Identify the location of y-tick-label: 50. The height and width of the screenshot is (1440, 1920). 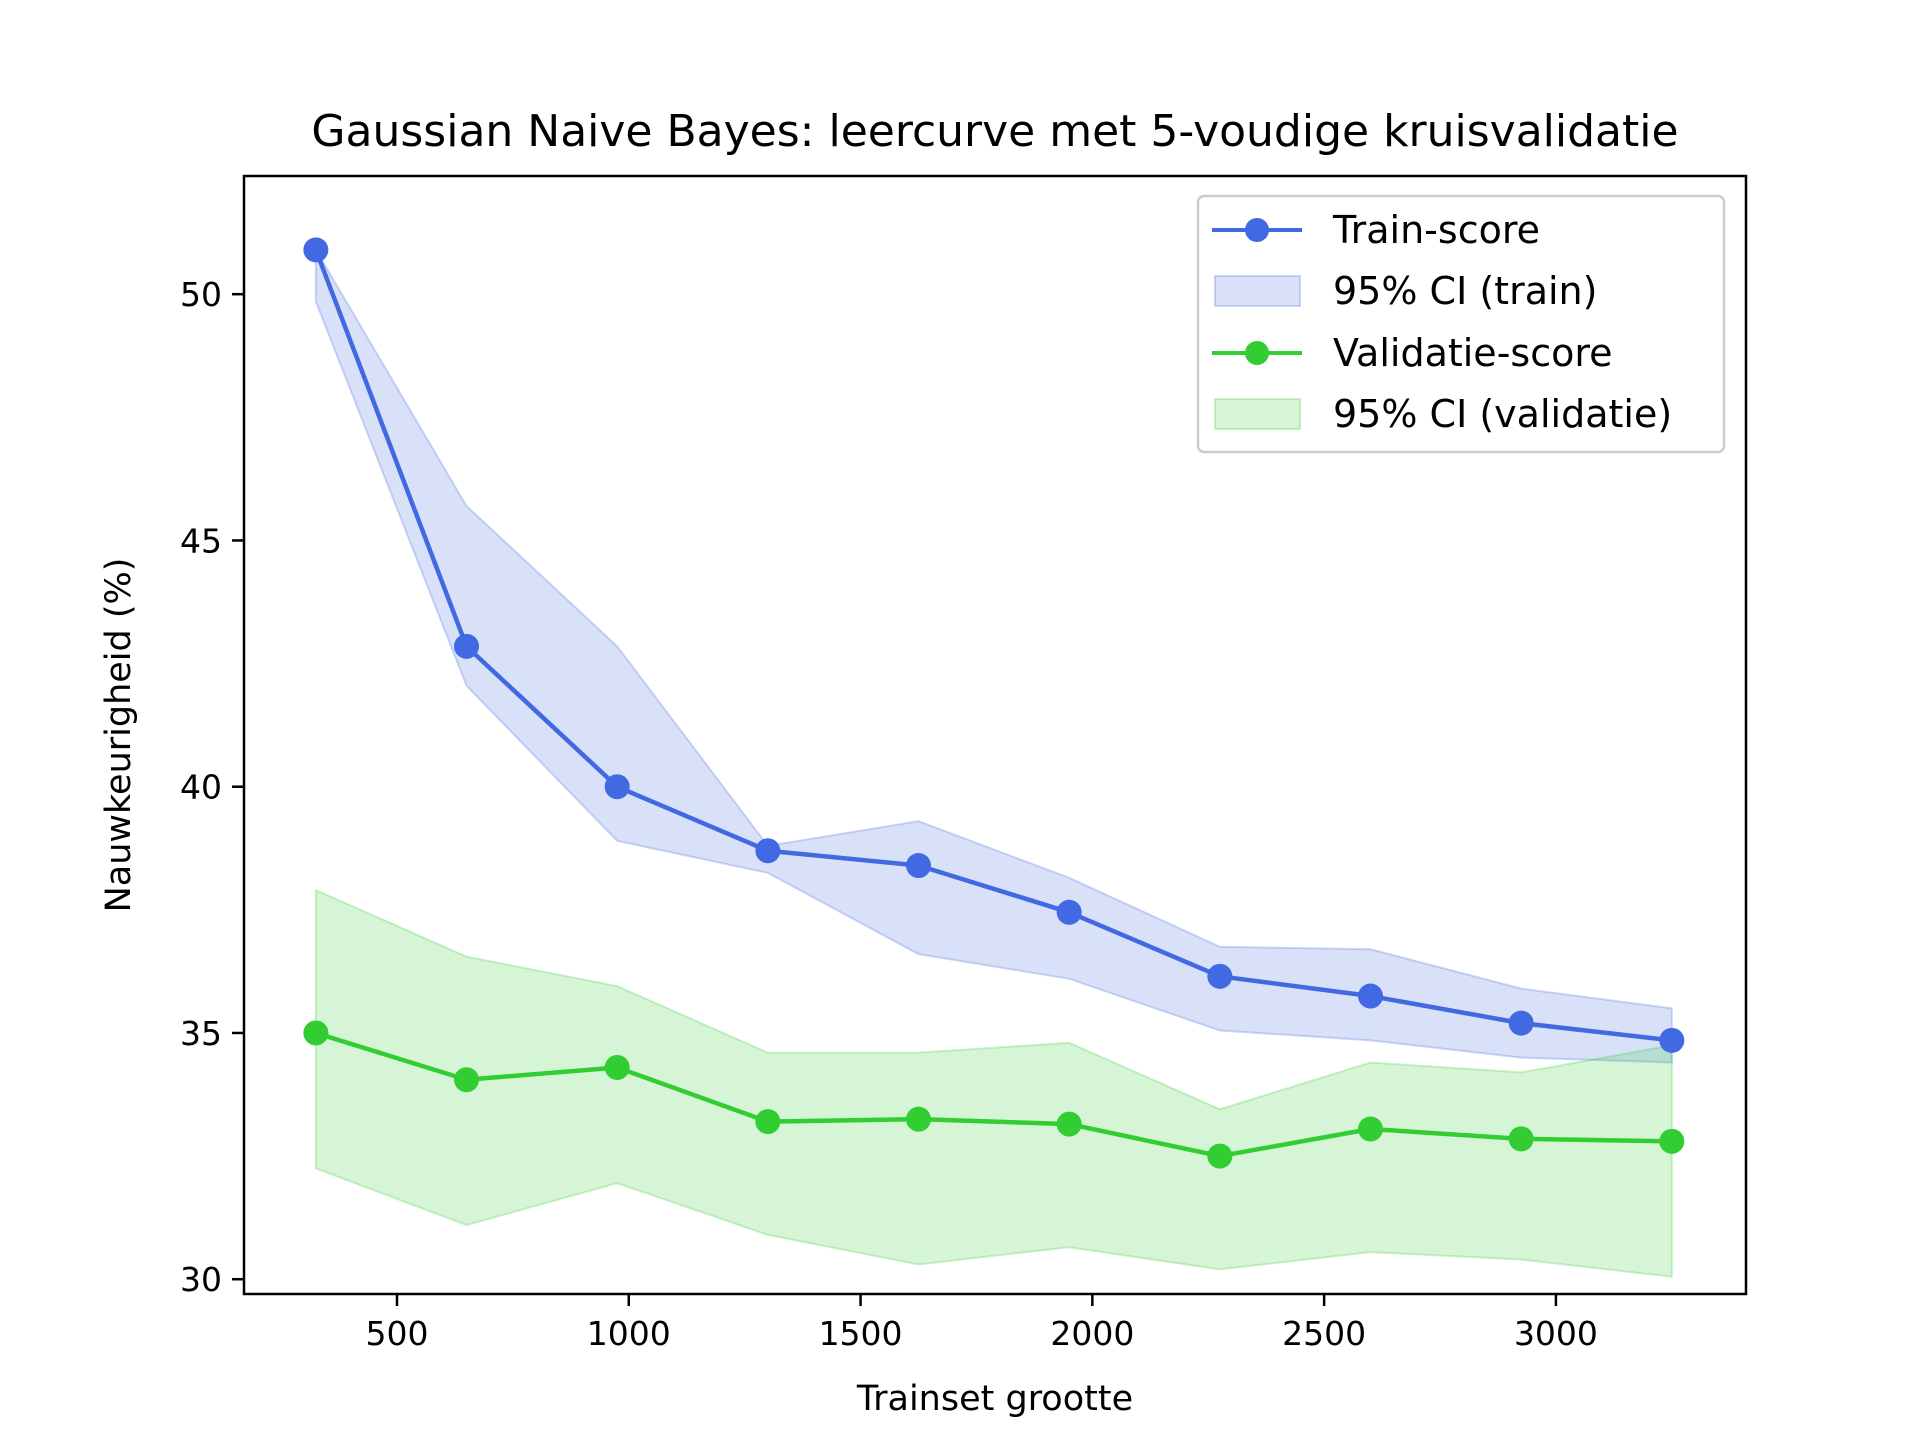
(201, 294).